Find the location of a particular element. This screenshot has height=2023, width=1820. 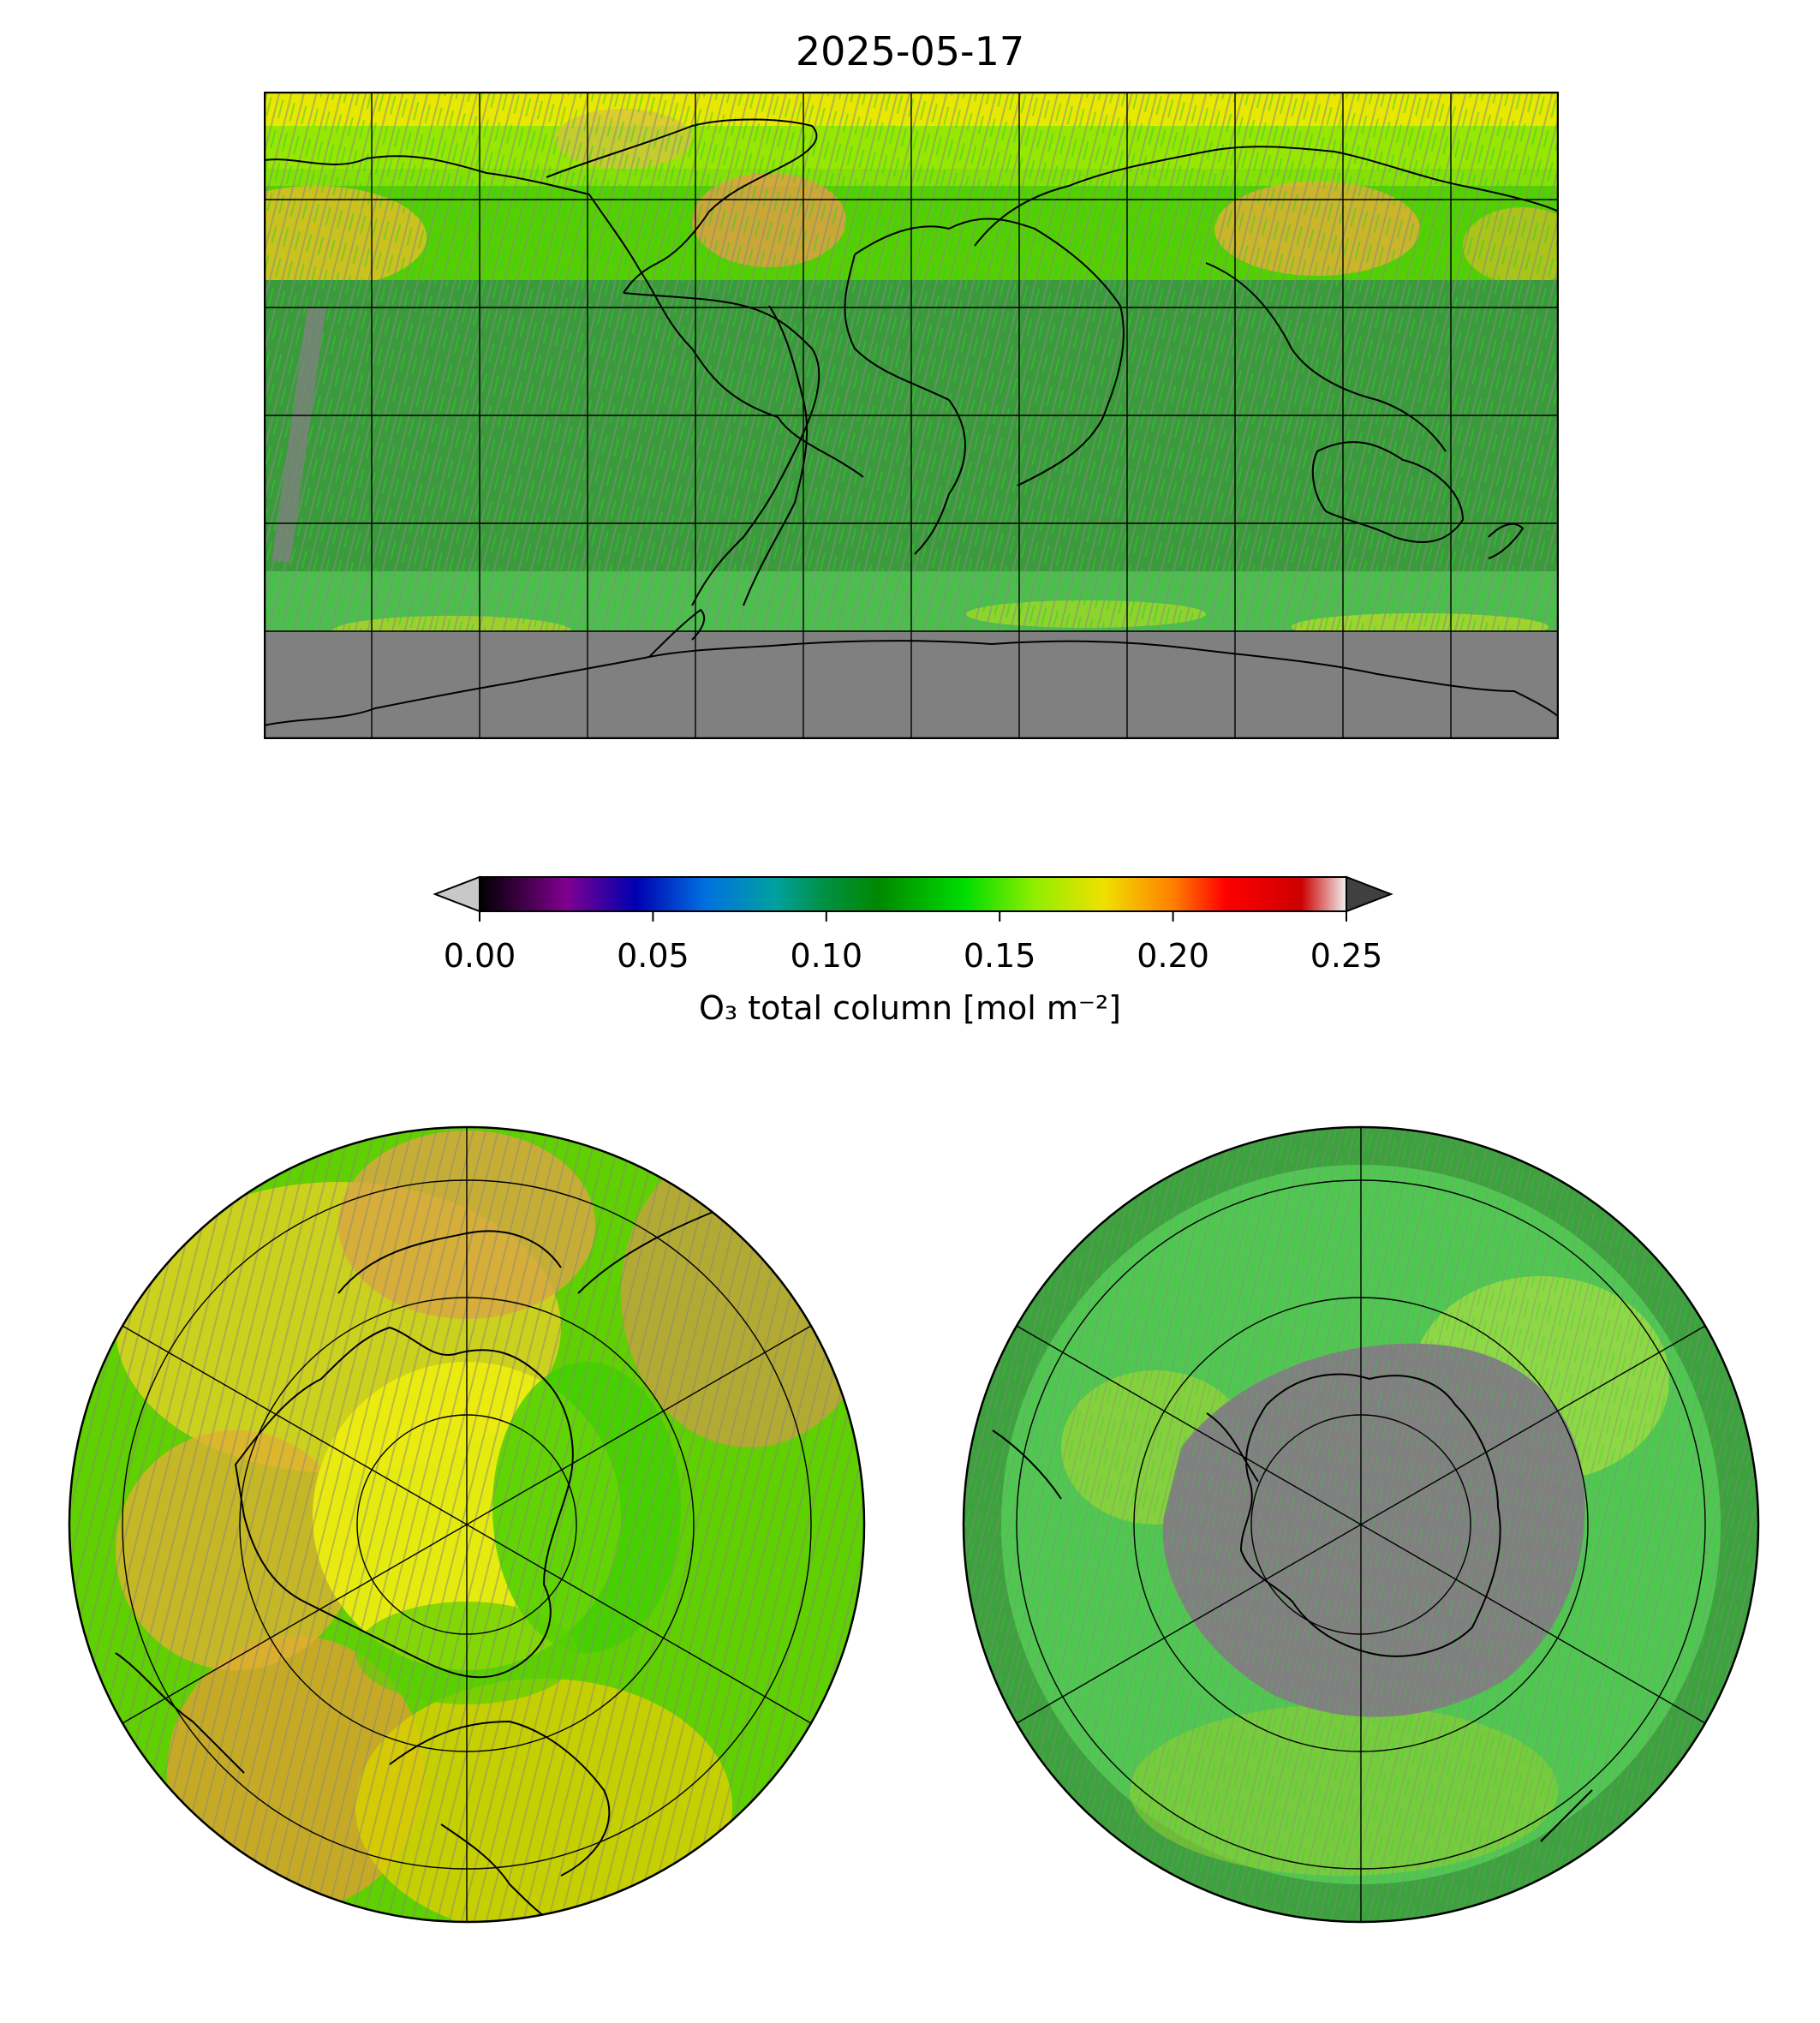

colorbar-gradient is located at coordinates (913, 894).